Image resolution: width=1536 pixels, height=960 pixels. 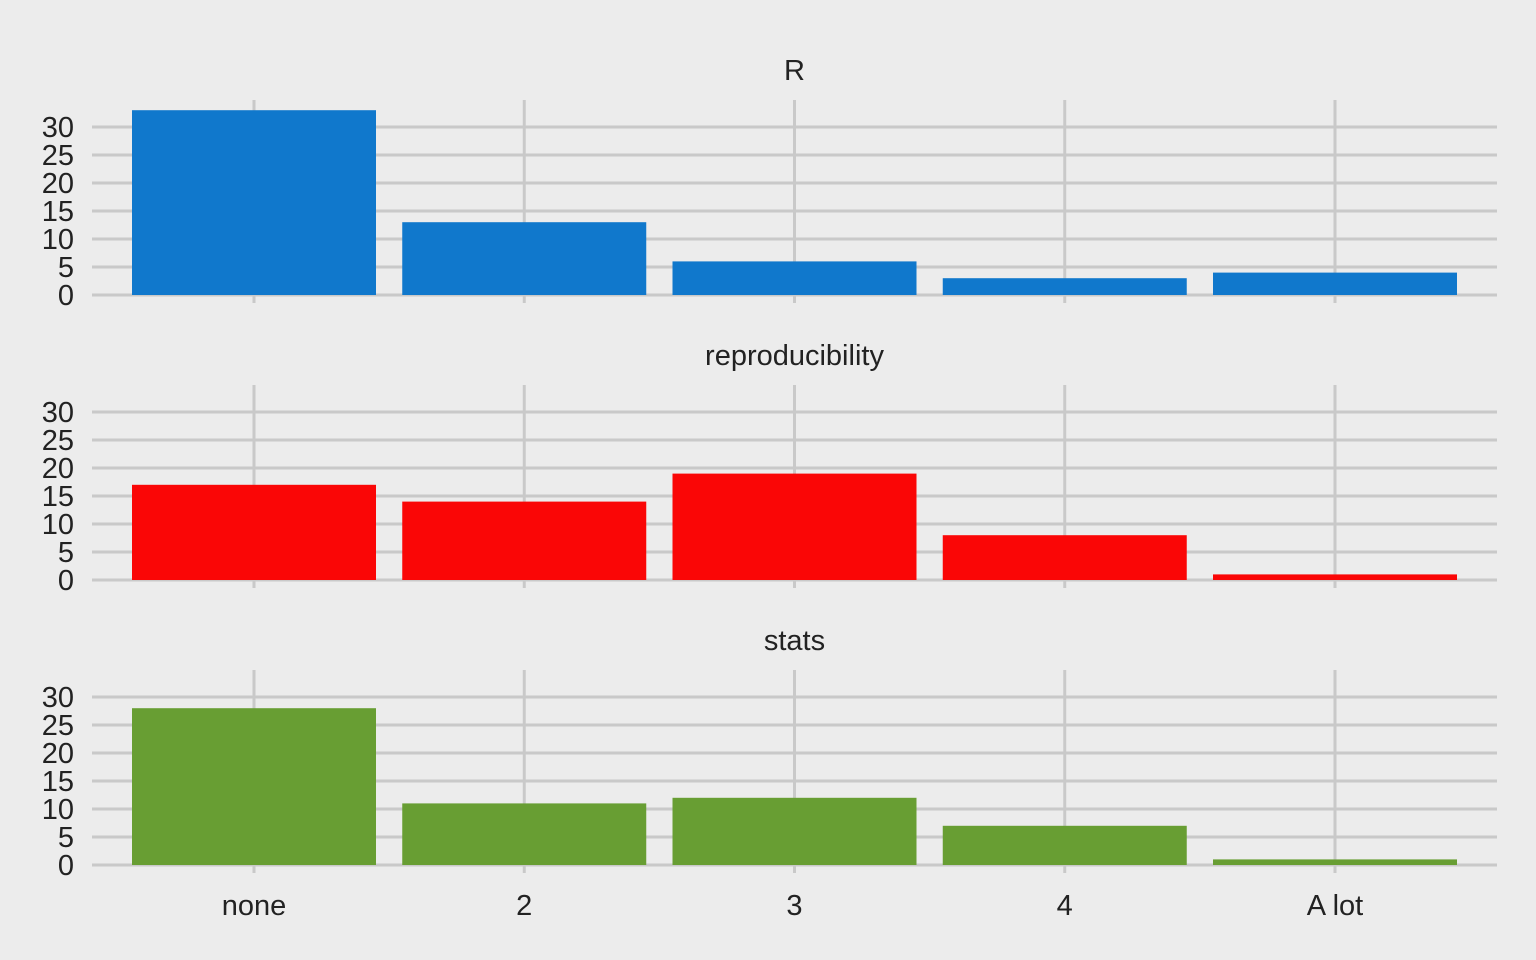 What do you see at coordinates (1335, 906) in the screenshot?
I see `x-tick-label: A lot` at bounding box center [1335, 906].